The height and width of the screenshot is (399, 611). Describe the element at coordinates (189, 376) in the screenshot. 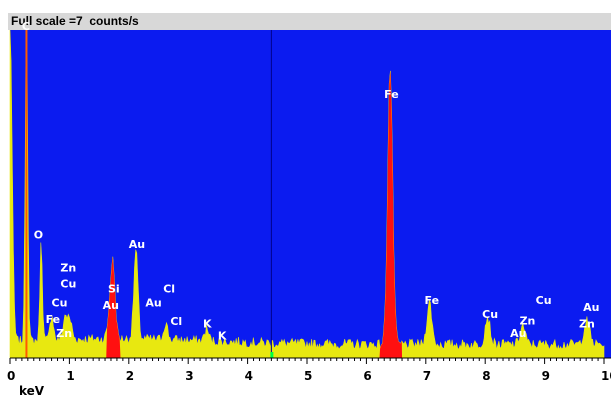

I see `x-tick-label: 3` at that location.